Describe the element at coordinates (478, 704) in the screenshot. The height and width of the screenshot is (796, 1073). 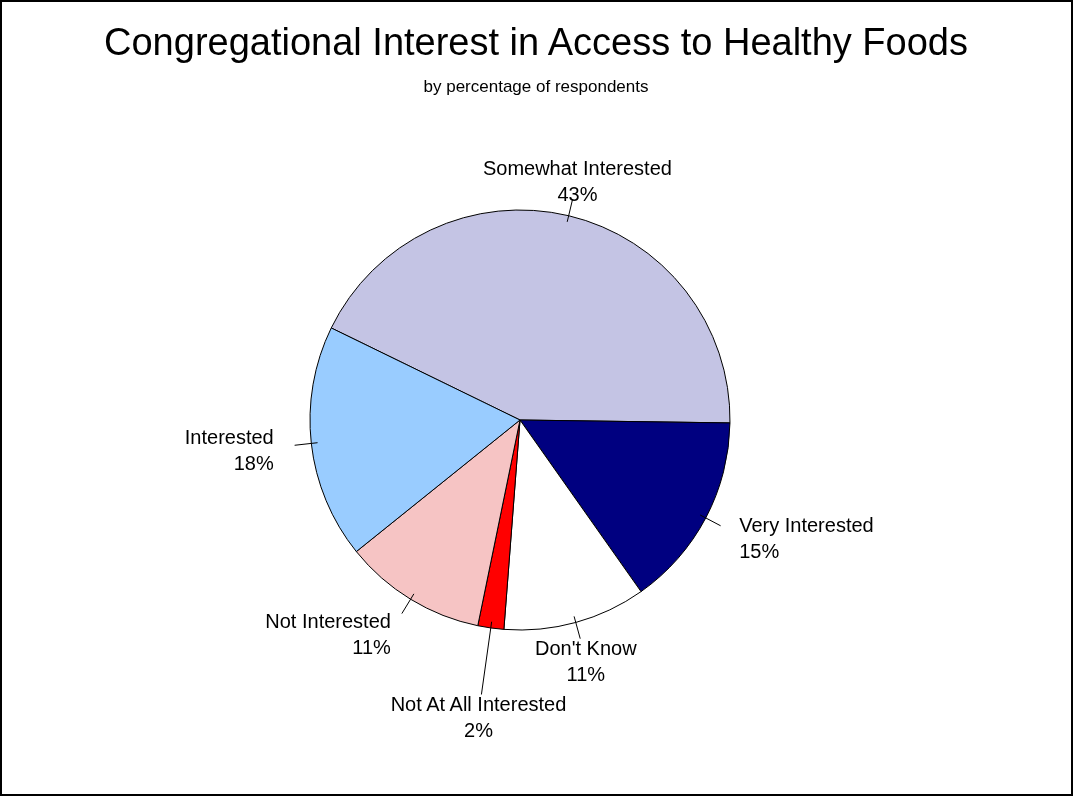
I see `slice-label: Not At All Interested` at that location.